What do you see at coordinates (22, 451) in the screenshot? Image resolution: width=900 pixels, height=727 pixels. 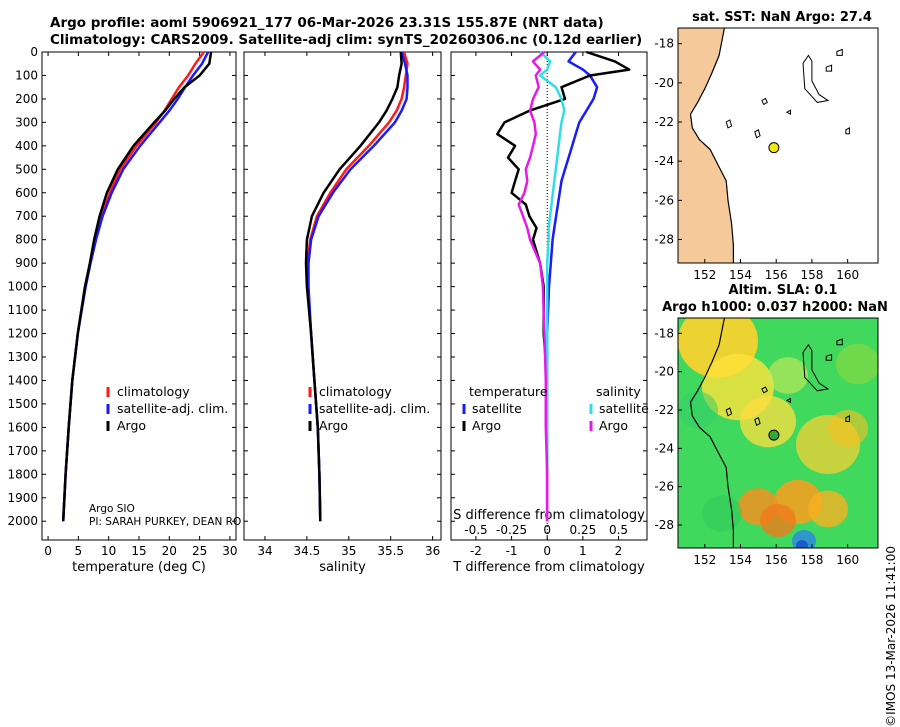 I see `y-tick-label: 1700` at bounding box center [22, 451].